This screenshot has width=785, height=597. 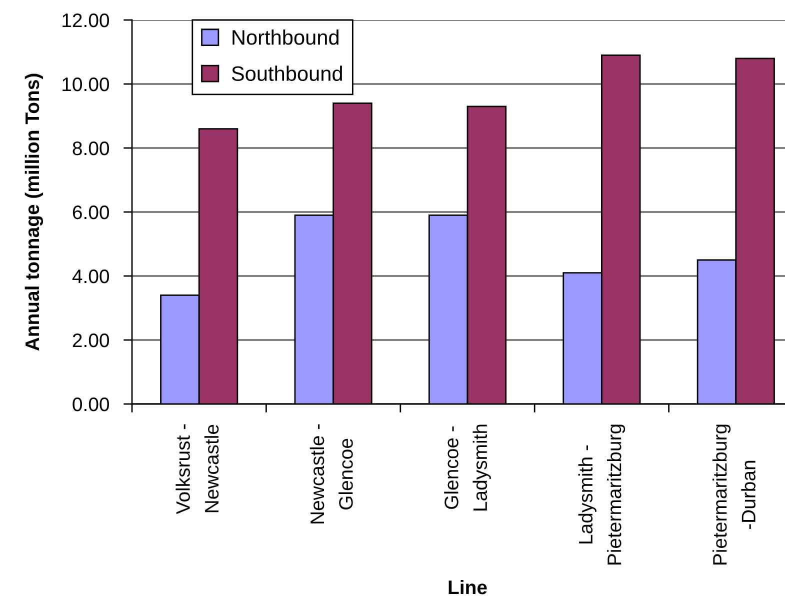 I want to click on y-tick-label: 2.00, so click(x=91, y=340).